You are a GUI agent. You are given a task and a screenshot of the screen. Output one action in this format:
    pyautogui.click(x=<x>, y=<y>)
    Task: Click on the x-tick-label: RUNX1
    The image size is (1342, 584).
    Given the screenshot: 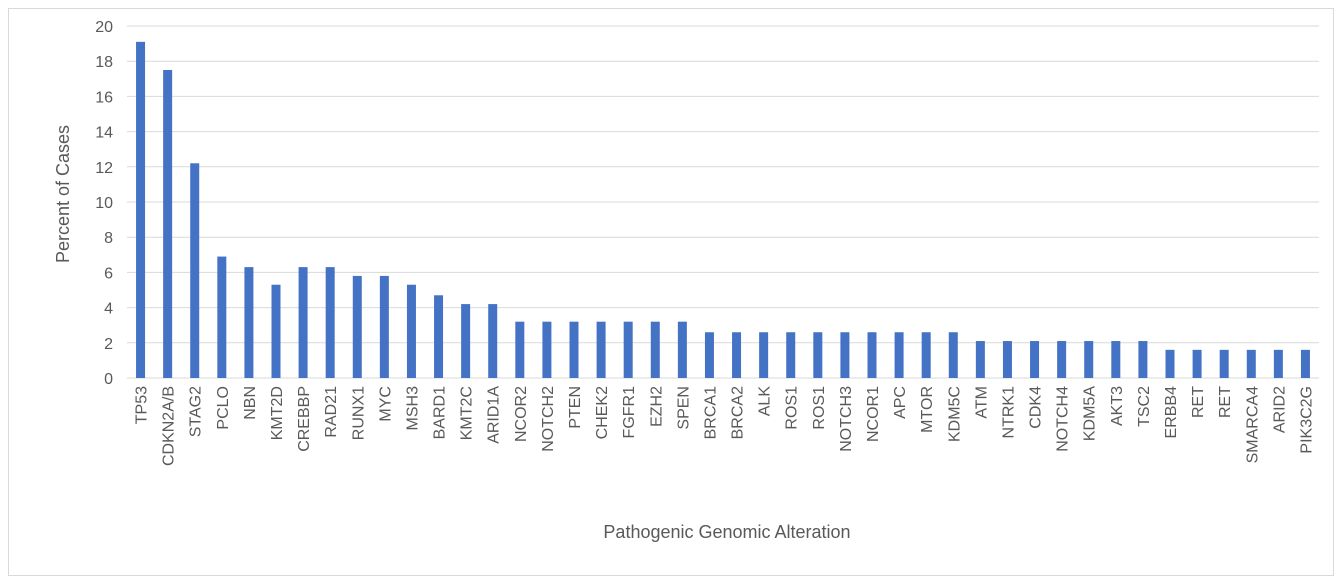 What is the action you would take?
    pyautogui.click(x=358, y=413)
    